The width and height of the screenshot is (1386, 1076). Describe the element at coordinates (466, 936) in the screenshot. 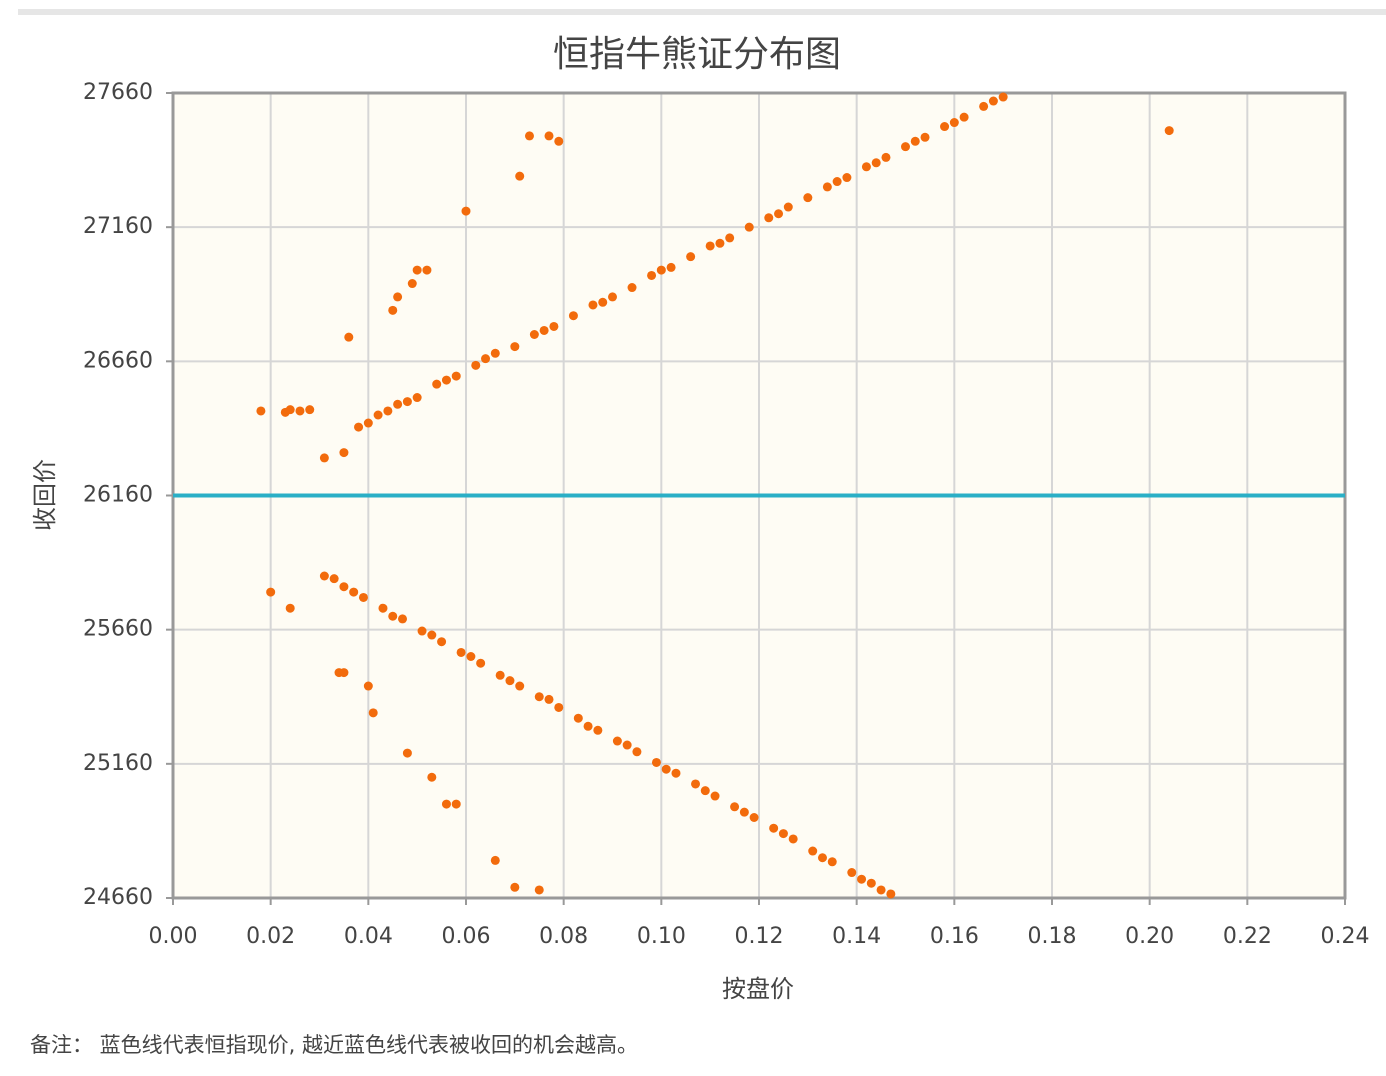

I see `x-tick-label: 0.06` at that location.